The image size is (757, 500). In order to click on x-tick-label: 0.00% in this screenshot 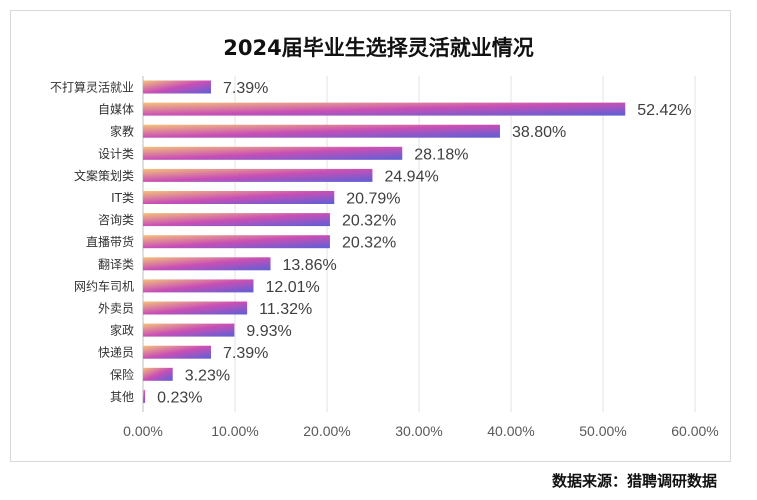, I will do `click(143, 431)`.